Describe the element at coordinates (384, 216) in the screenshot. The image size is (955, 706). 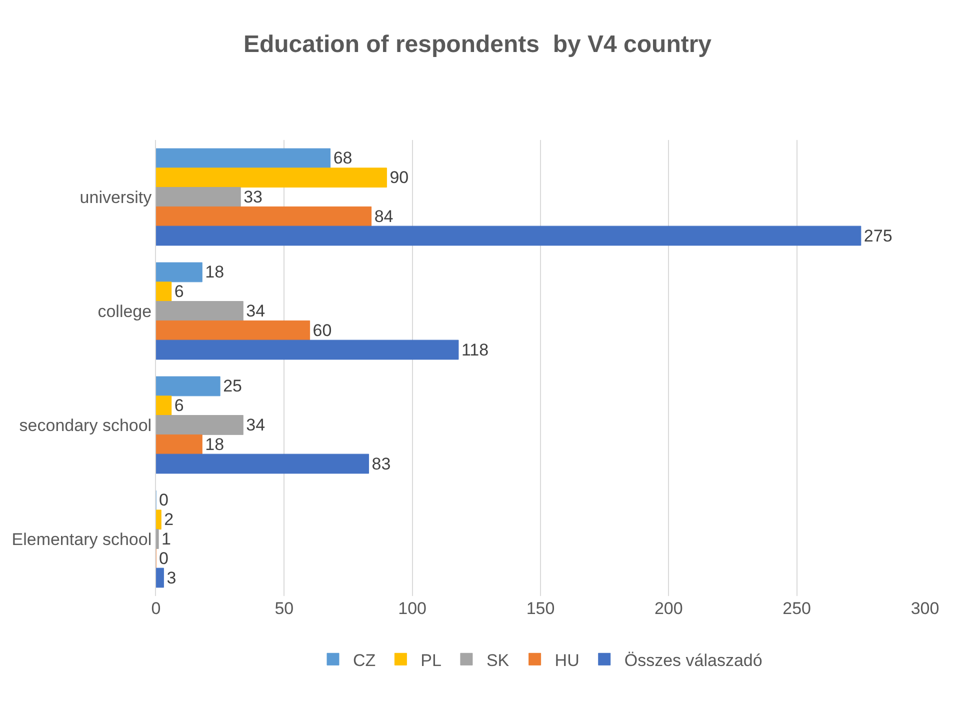
I see `data-label: 84` at that location.